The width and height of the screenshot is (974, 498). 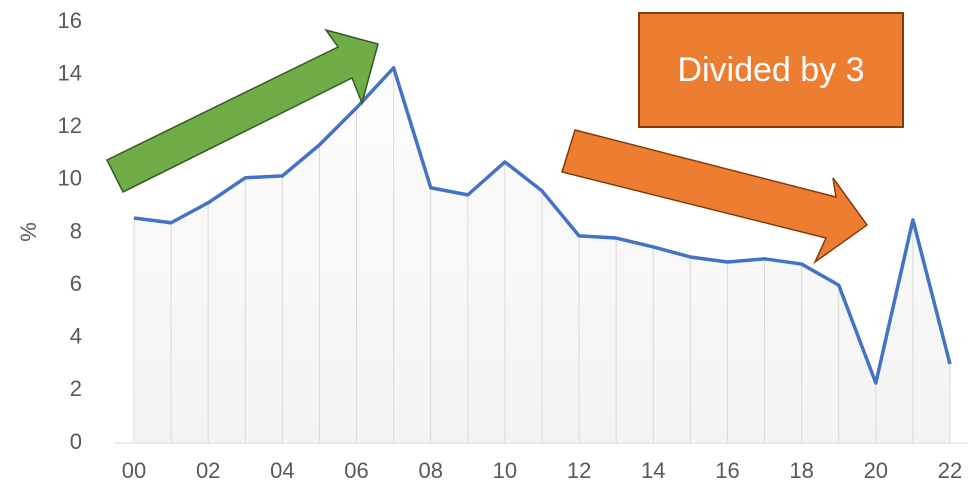 I want to click on x-tick-label: 10, so click(x=505, y=470).